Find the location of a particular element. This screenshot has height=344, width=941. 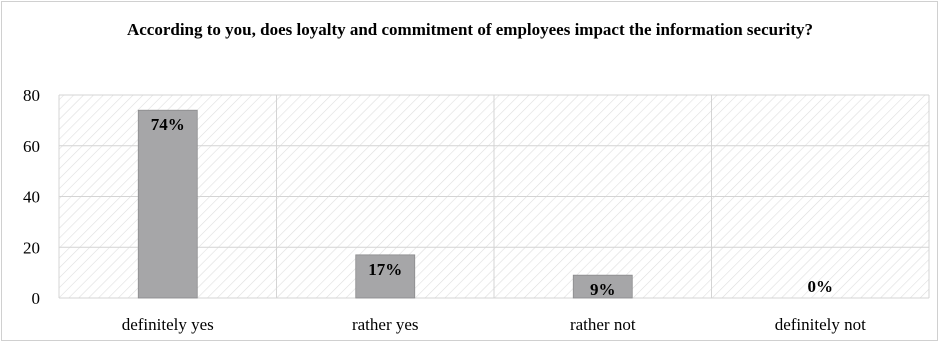

x-category-label: definitely not is located at coordinates (820, 324).